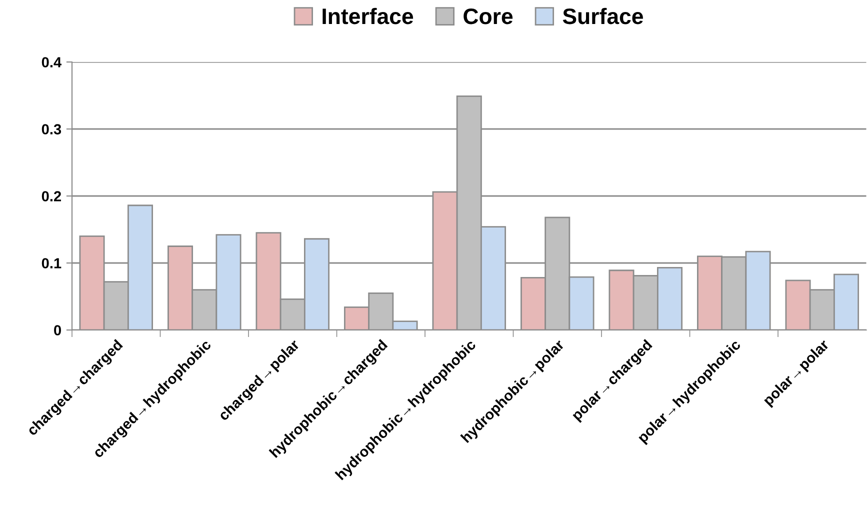 The height and width of the screenshot is (506, 868). What do you see at coordinates (602, 16) in the screenshot?
I see `legend-label: Surface` at bounding box center [602, 16].